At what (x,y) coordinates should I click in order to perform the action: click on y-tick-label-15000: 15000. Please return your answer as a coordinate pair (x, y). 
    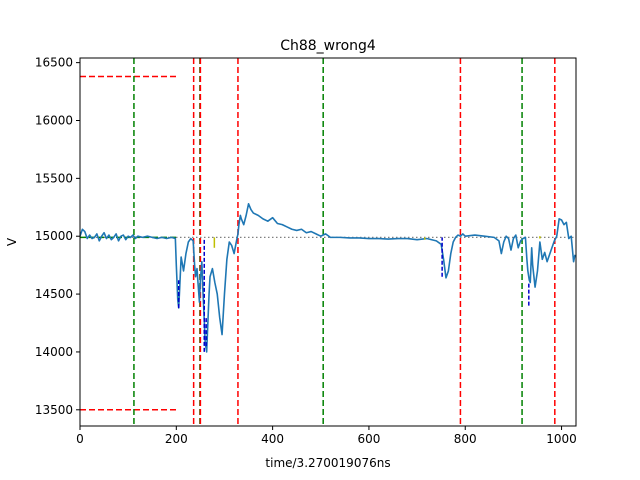
    Looking at the image, I should click on (54, 236).